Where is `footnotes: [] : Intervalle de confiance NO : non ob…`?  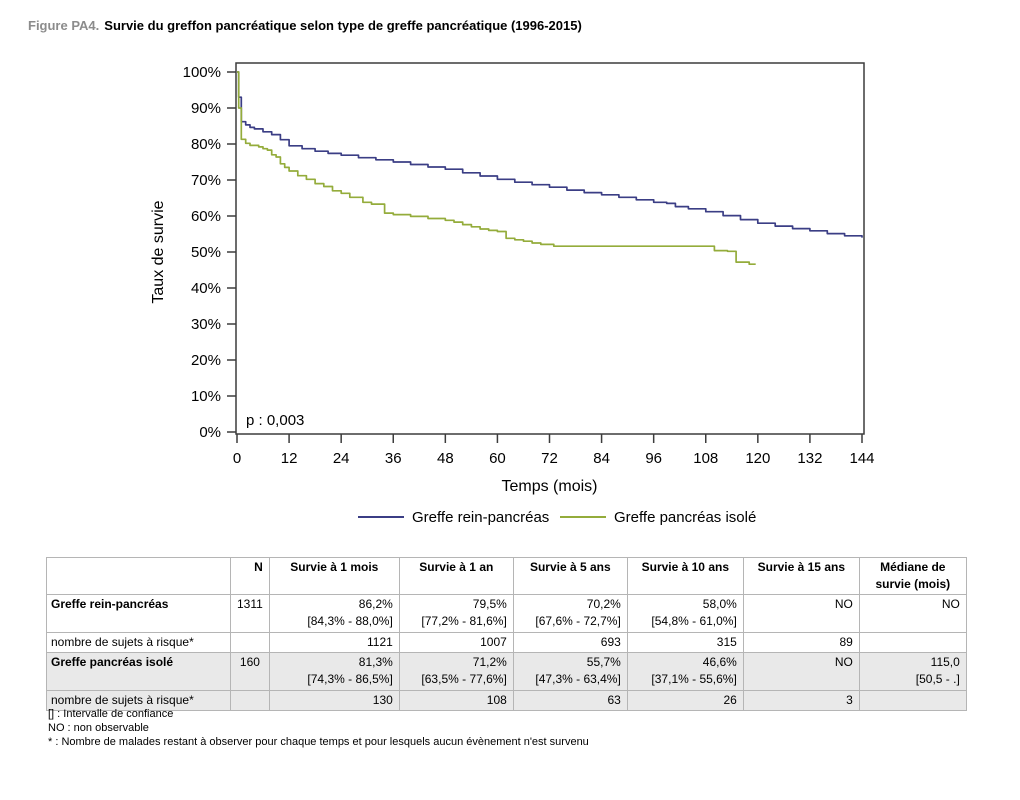
footnotes: [] : Intervalle de confiance NO : non ob… is located at coordinates (318, 728).